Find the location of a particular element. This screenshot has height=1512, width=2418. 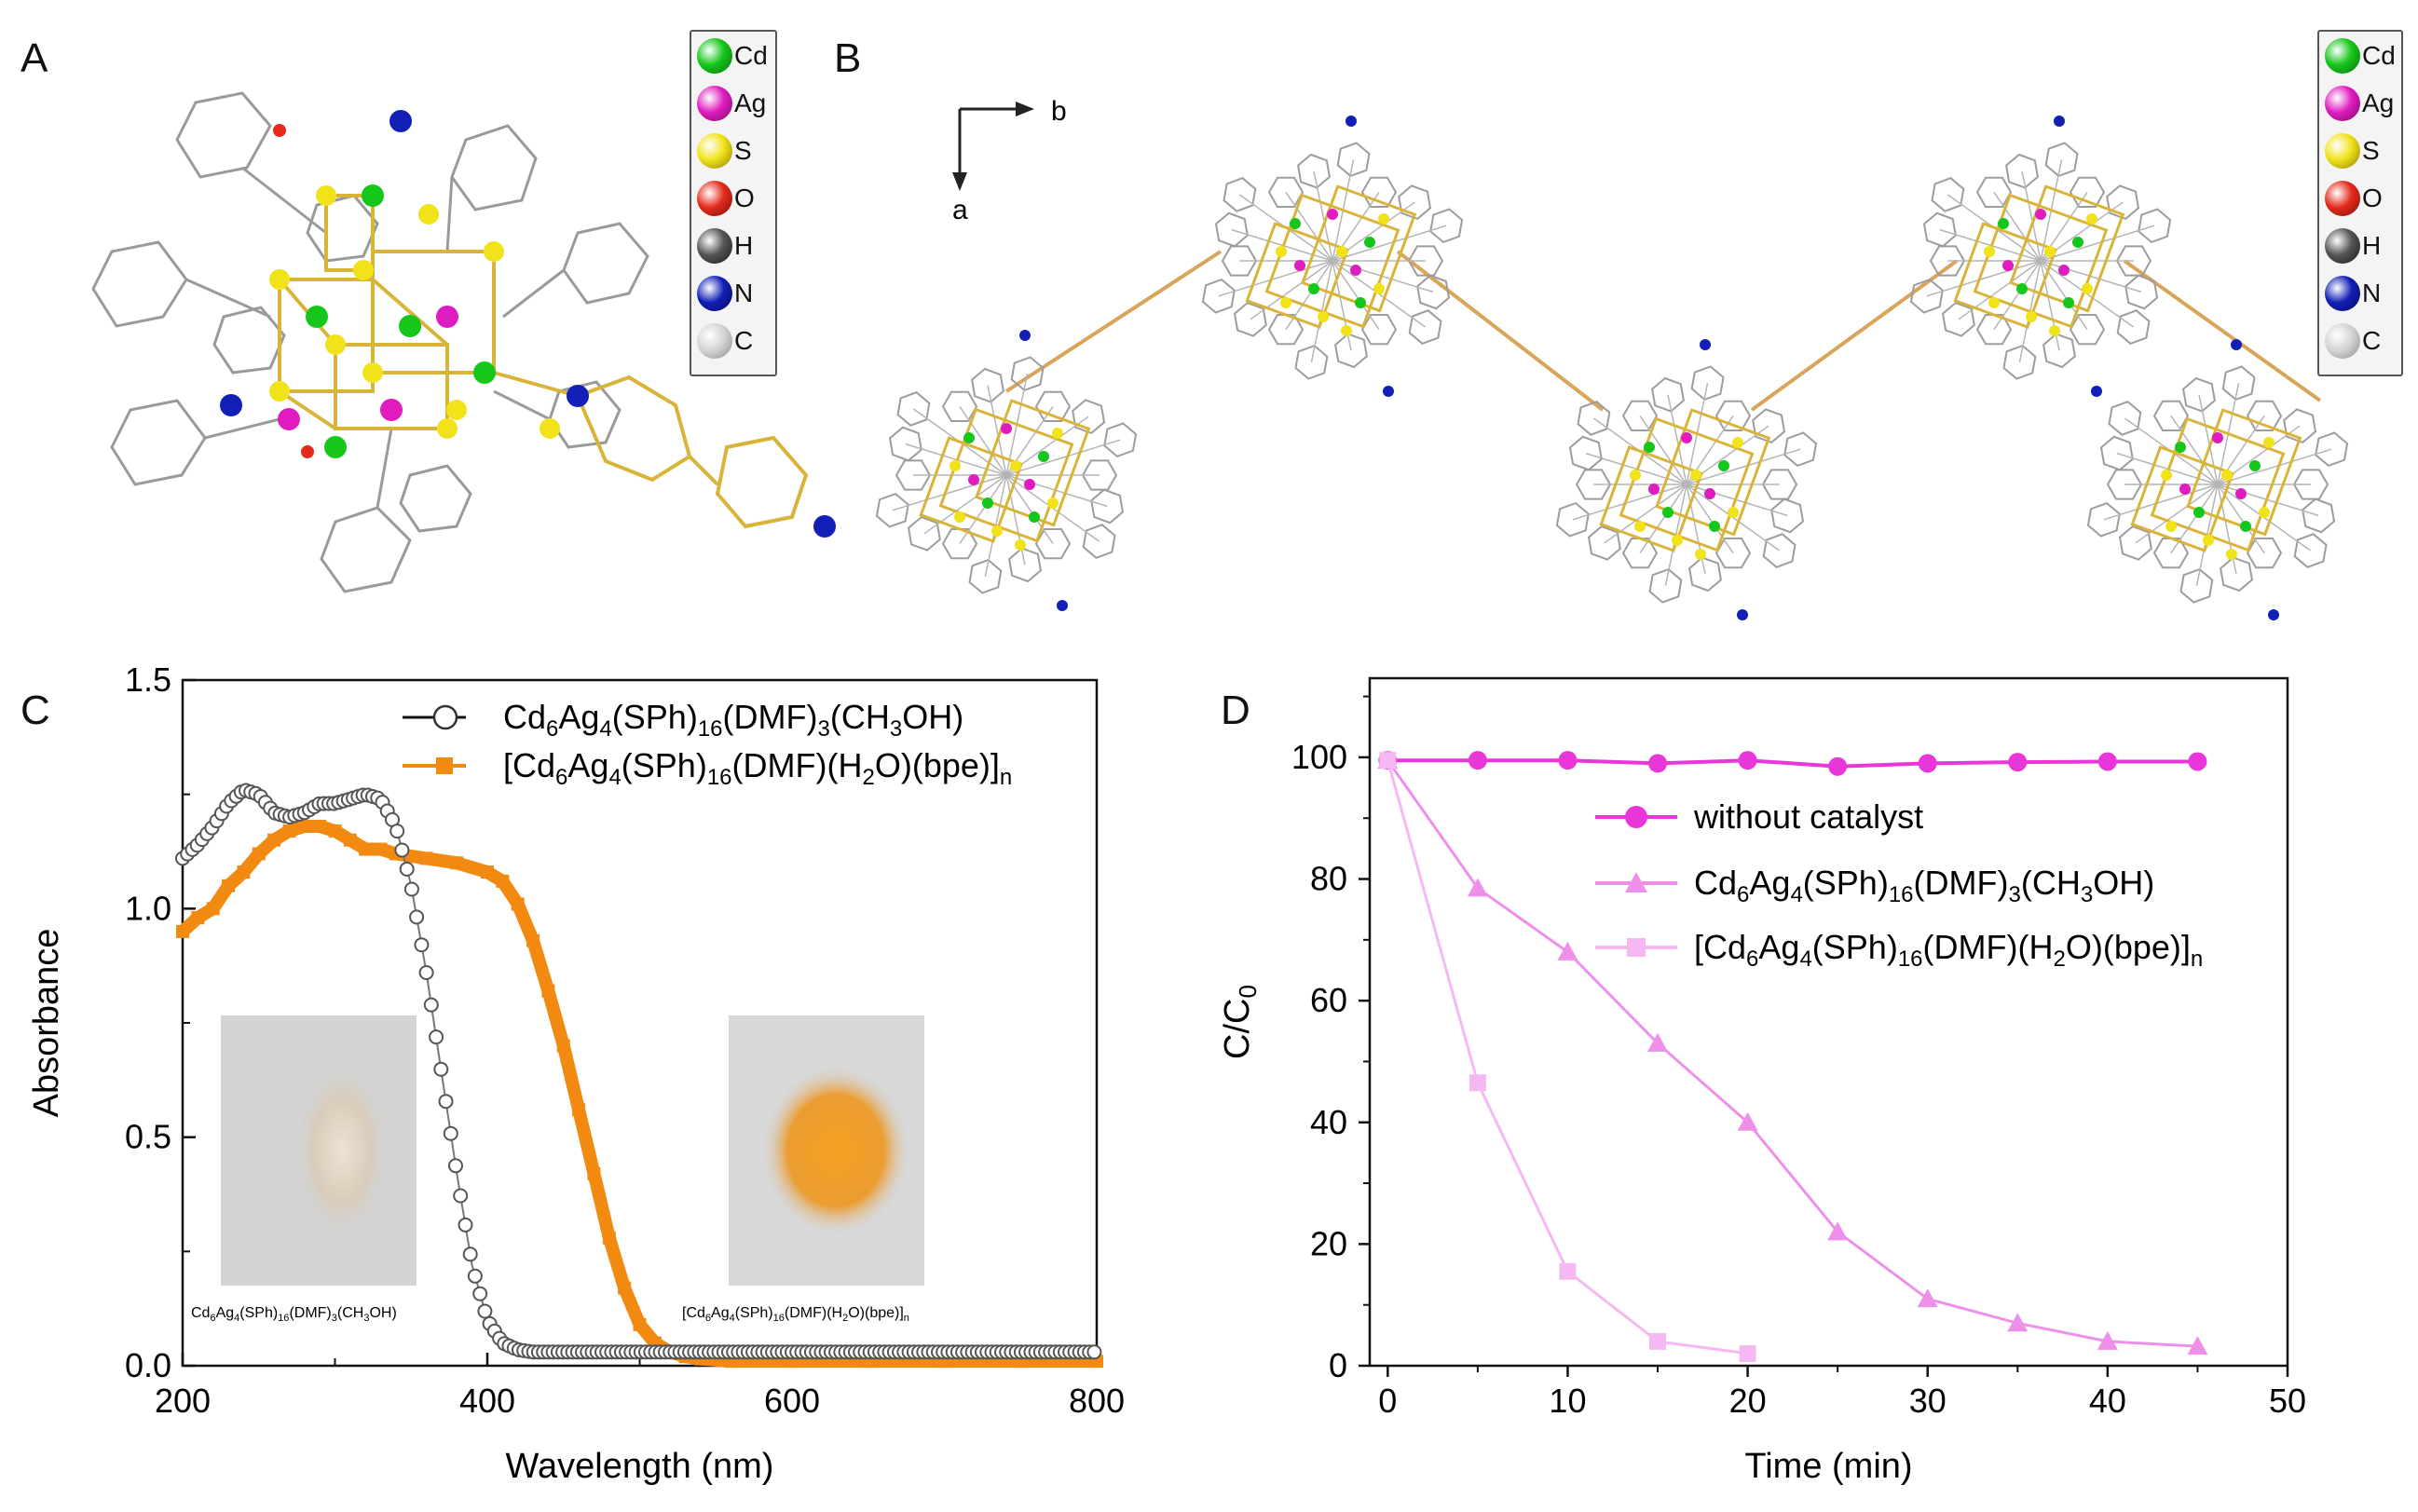

legend-marker-ch3oh is located at coordinates (1636, 882).